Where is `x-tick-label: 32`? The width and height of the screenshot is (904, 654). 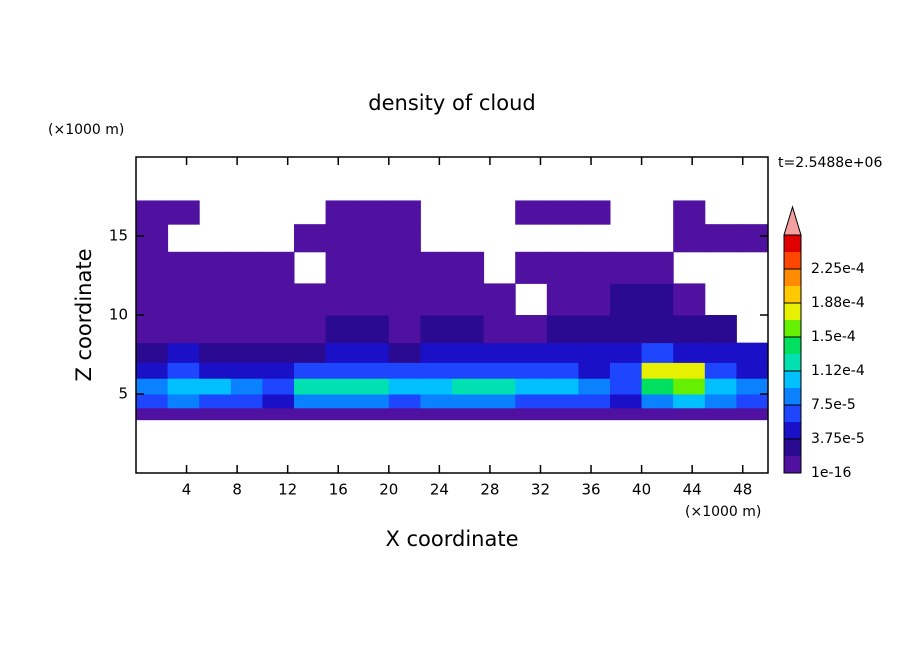 x-tick-label: 32 is located at coordinates (540, 490).